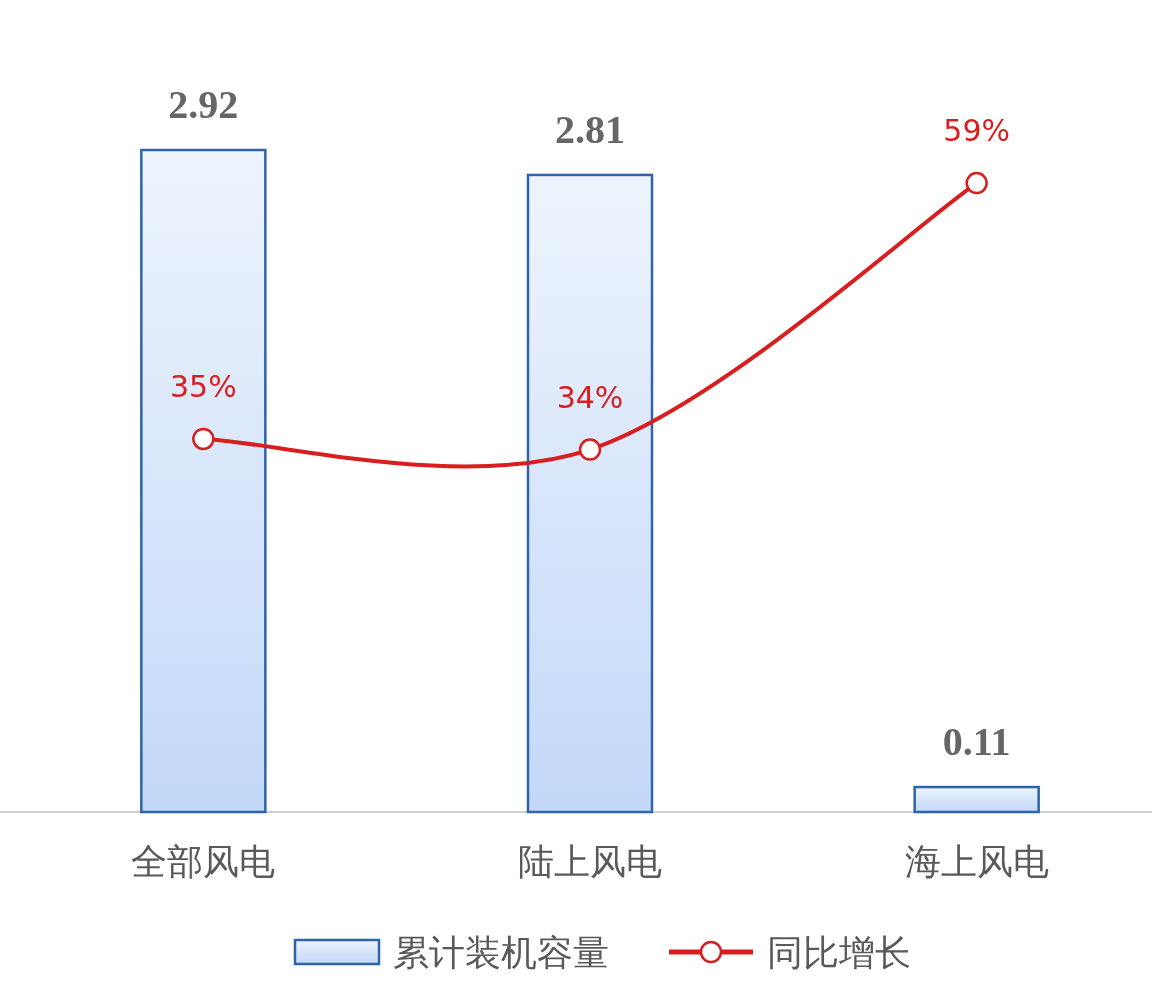 Image resolution: width=1152 pixels, height=1006 pixels. Describe the element at coordinates (839, 952) in the screenshot. I see `legend-label: 同比增长` at that location.